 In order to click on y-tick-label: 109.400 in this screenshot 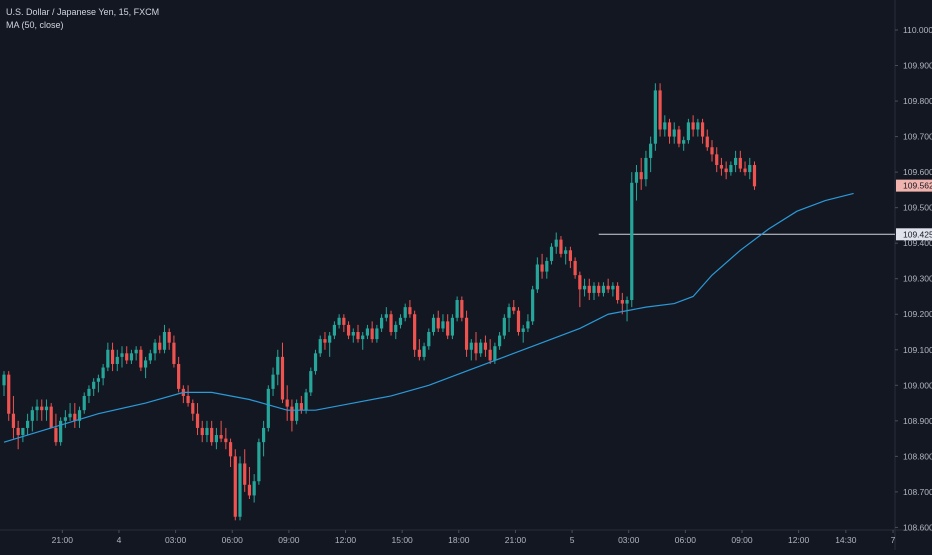, I will do `click(917, 243)`.